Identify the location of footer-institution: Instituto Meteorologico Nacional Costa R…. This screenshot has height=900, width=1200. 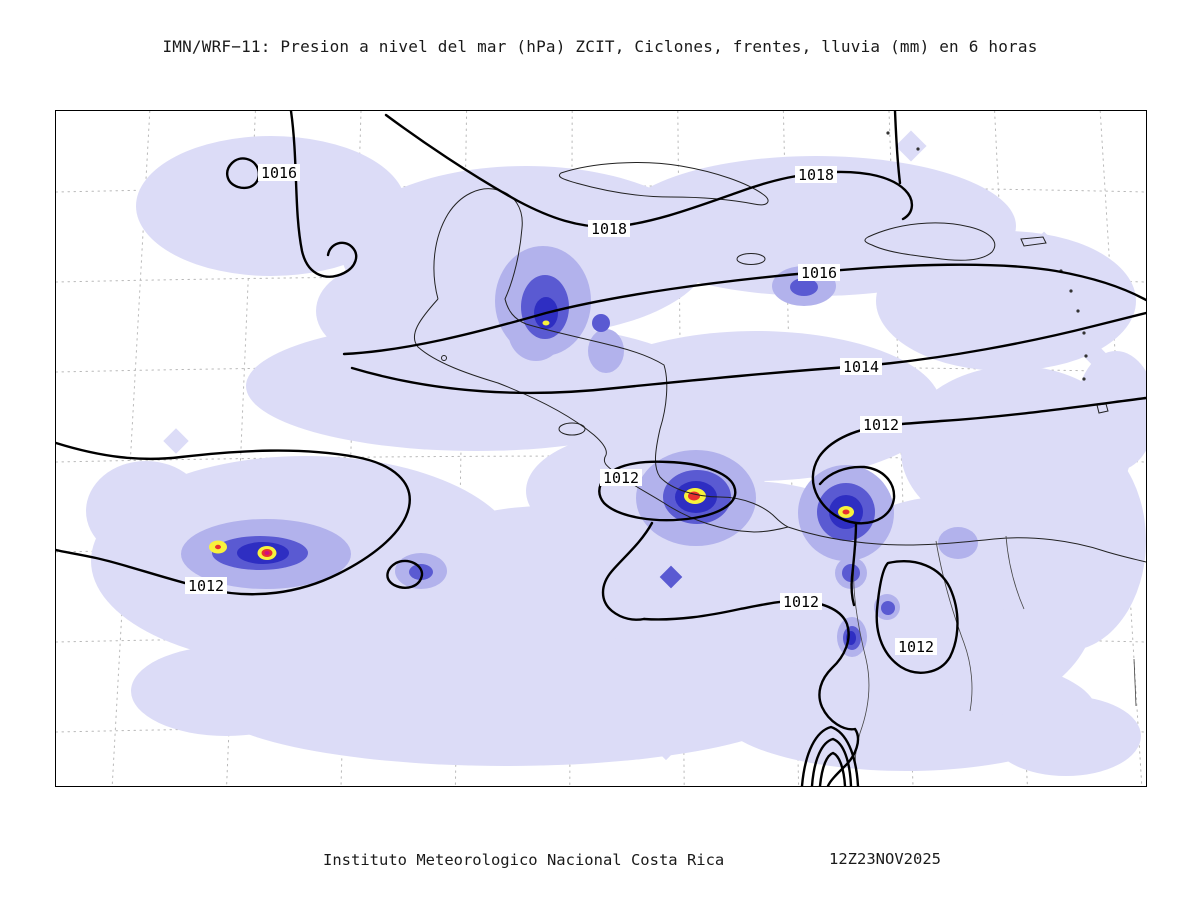
(524, 860).